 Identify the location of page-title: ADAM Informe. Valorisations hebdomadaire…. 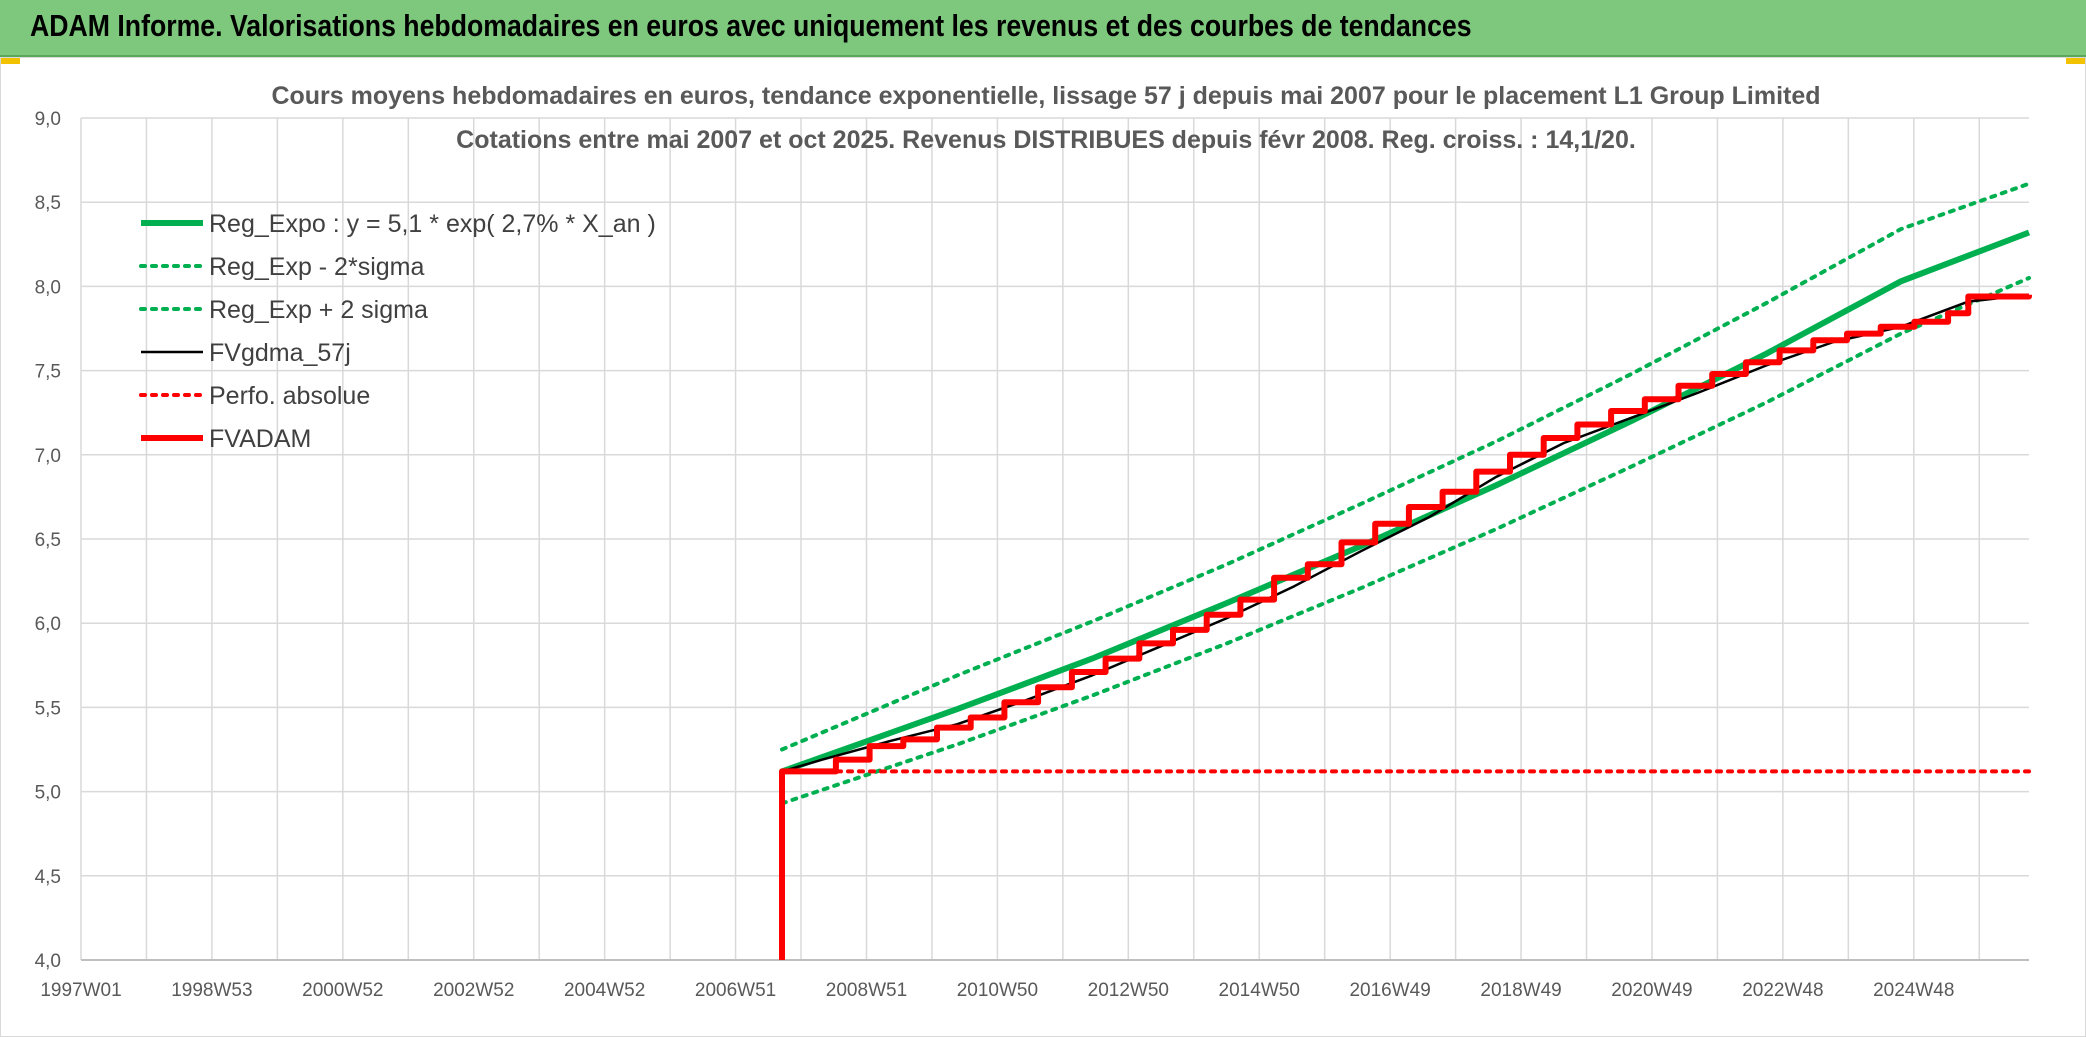
(751, 25).